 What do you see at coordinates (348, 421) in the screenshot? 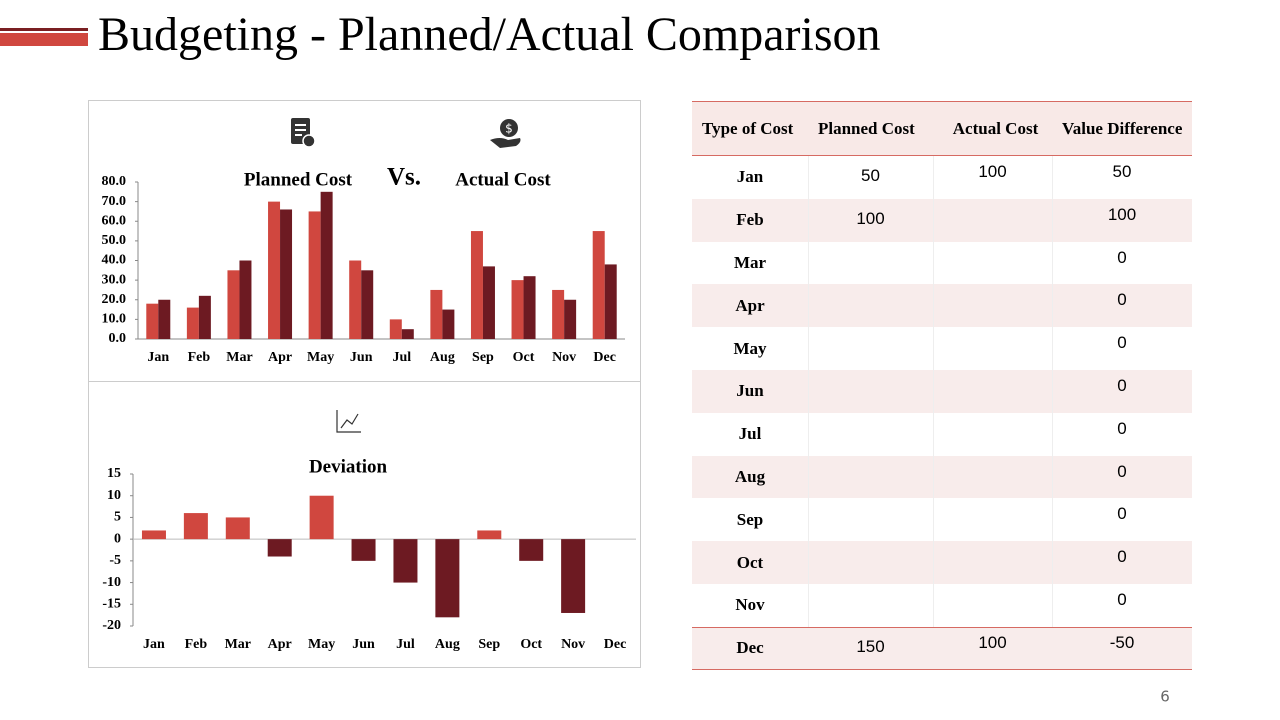
I see `line-chart-icon` at bounding box center [348, 421].